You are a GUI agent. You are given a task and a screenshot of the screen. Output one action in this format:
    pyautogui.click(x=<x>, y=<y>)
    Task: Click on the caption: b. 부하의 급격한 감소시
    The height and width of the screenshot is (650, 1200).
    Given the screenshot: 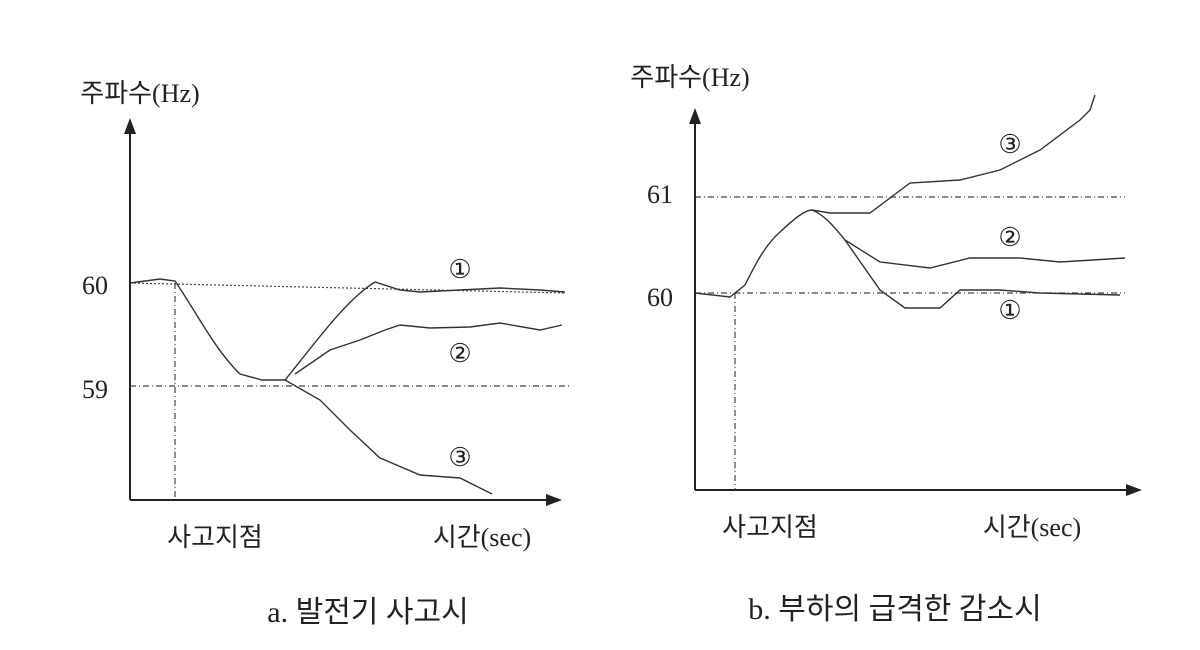 What is the action you would take?
    pyautogui.click(x=894, y=609)
    